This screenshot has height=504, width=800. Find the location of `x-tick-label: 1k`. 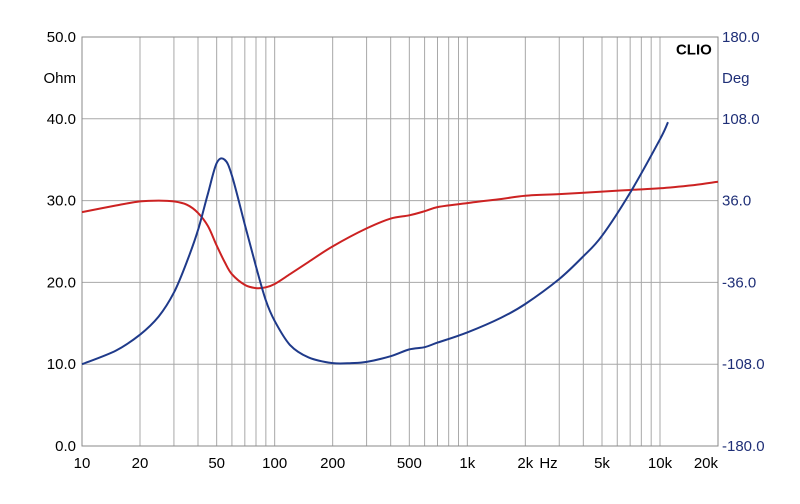

x-tick-label: 1k is located at coordinates (467, 463).